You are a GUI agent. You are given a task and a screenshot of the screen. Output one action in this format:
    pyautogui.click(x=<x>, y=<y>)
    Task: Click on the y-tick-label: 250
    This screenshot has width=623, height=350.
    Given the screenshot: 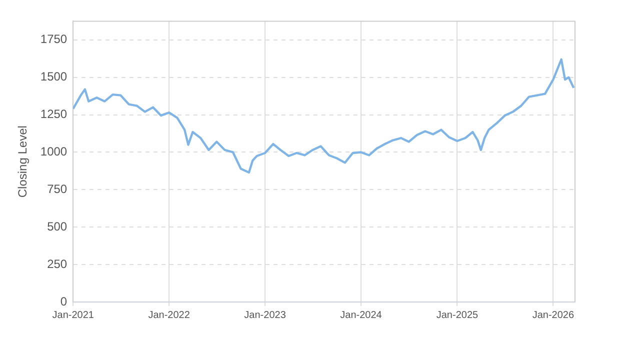 What is the action you would take?
    pyautogui.click(x=57, y=263)
    